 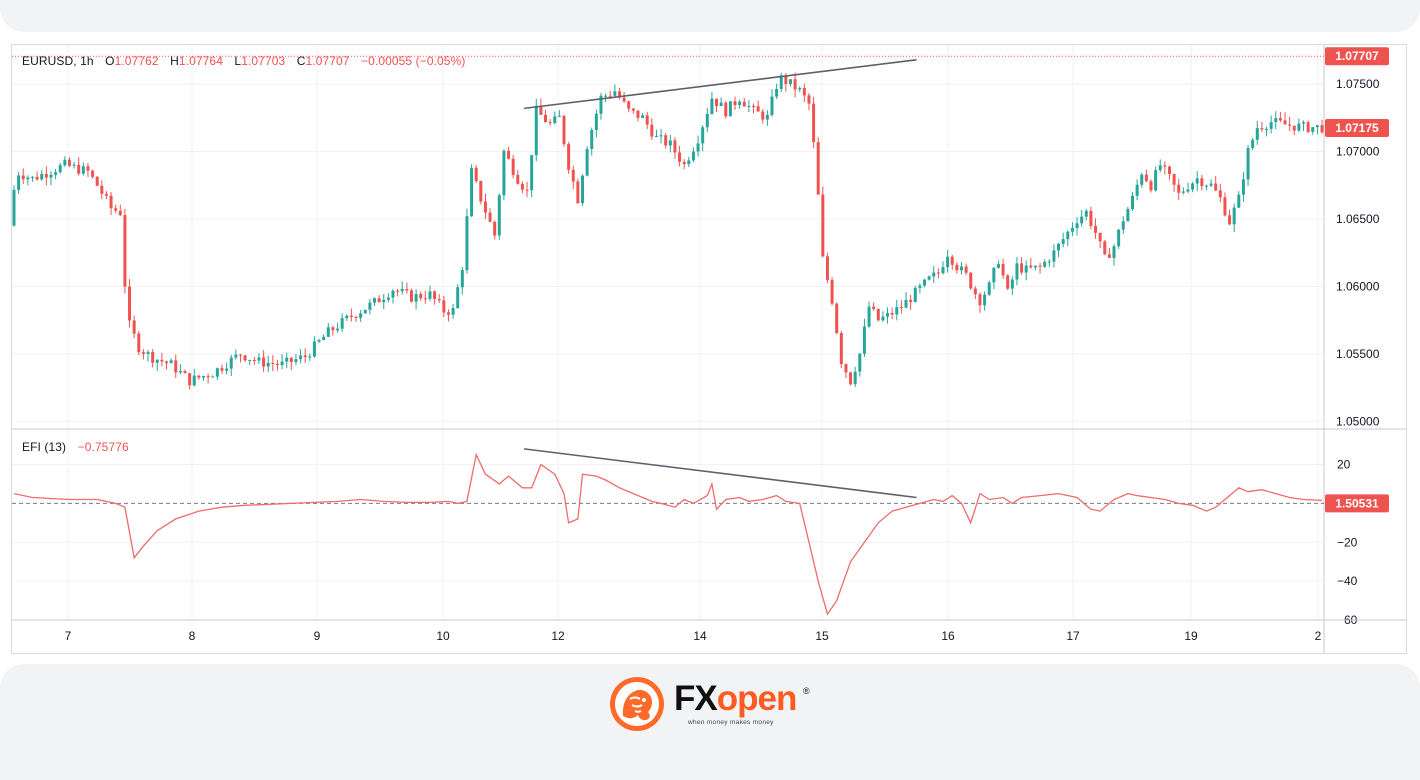 What do you see at coordinates (1073, 636) in the screenshot?
I see `x-tick-label: 17` at bounding box center [1073, 636].